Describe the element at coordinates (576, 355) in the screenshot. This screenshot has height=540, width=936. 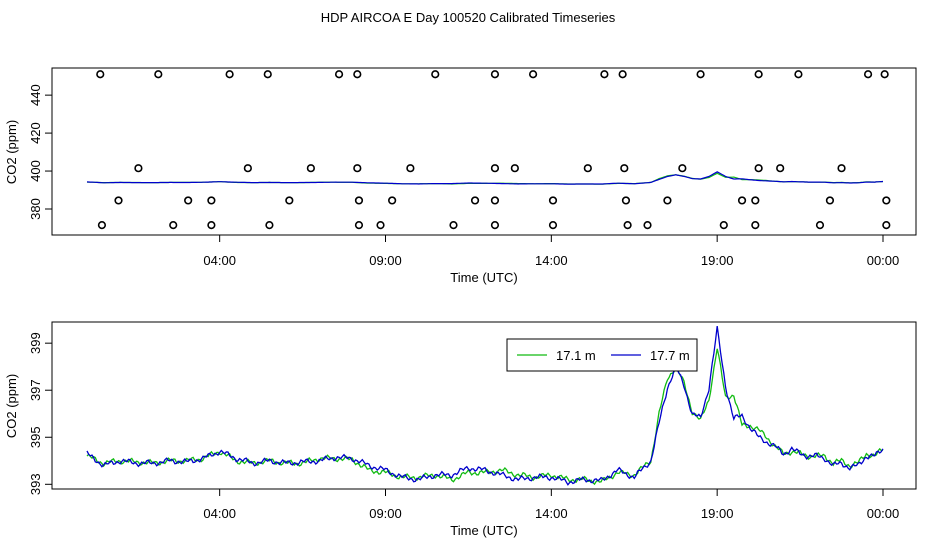
I see `legend-label-series-a: 17.1 m` at that location.